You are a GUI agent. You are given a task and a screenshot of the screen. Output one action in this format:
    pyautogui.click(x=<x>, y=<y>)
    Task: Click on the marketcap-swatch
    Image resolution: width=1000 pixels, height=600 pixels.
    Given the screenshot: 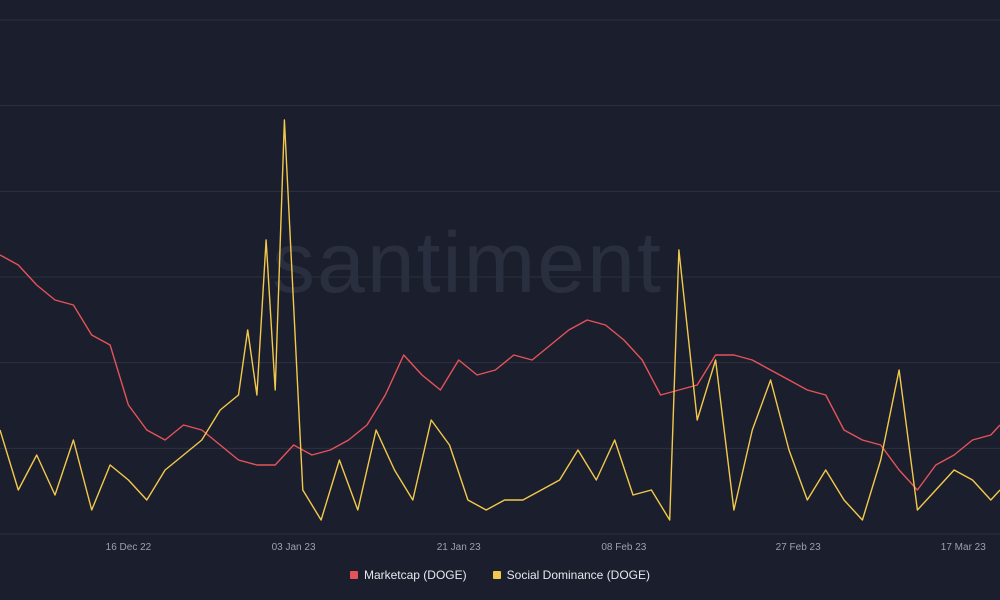 What is the action you would take?
    pyautogui.click(x=353, y=575)
    